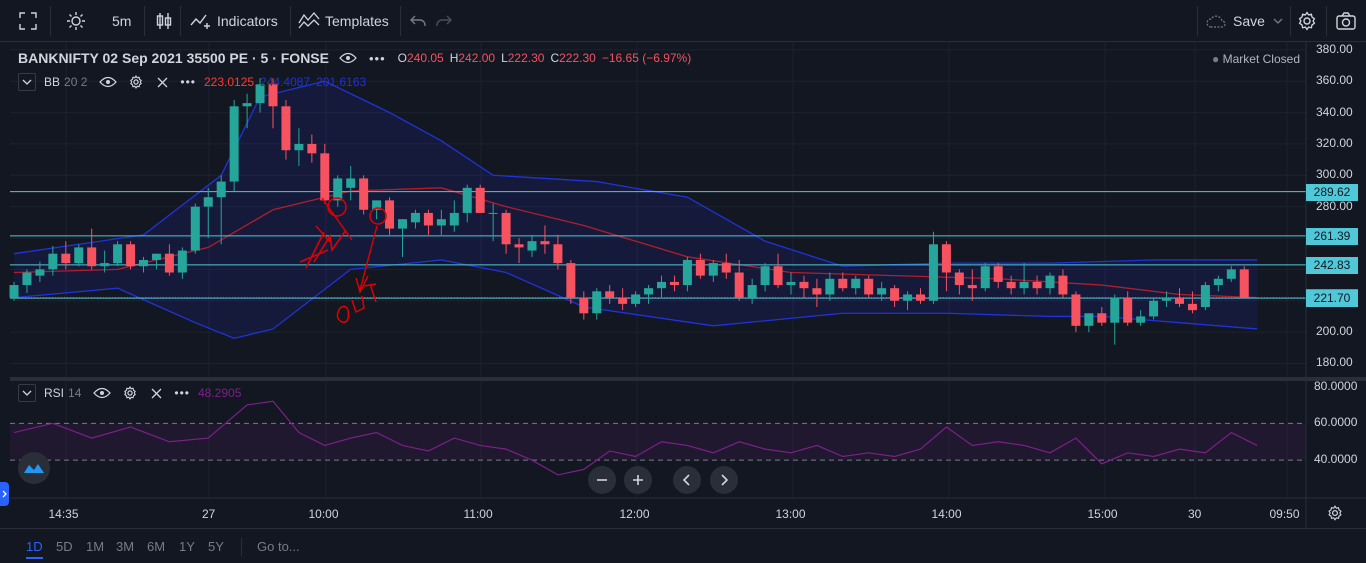  I want to click on collapse-button, so click(27, 393).